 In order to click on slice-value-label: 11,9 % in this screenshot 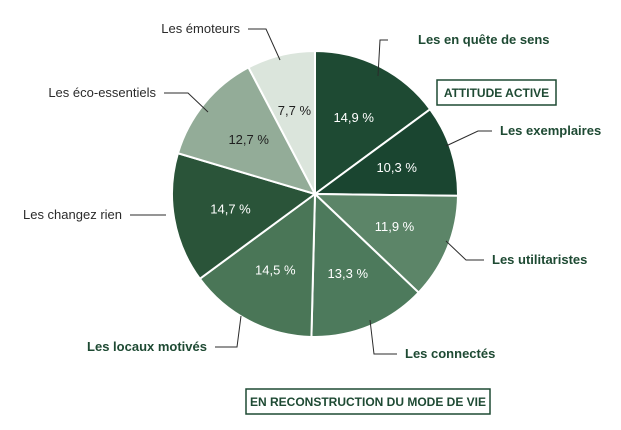, I will do `click(395, 226)`.